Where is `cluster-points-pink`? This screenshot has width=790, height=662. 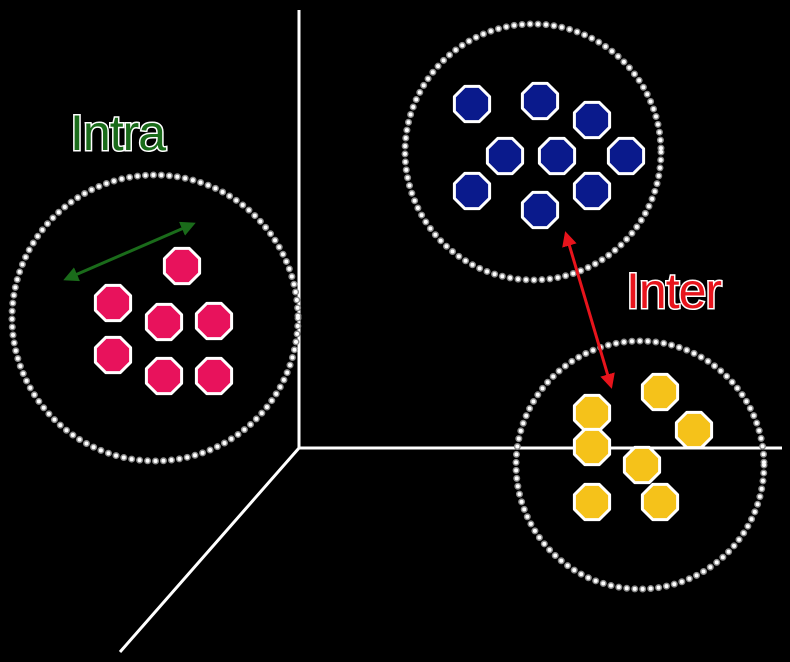 cluster-points-pink is located at coordinates (163, 321).